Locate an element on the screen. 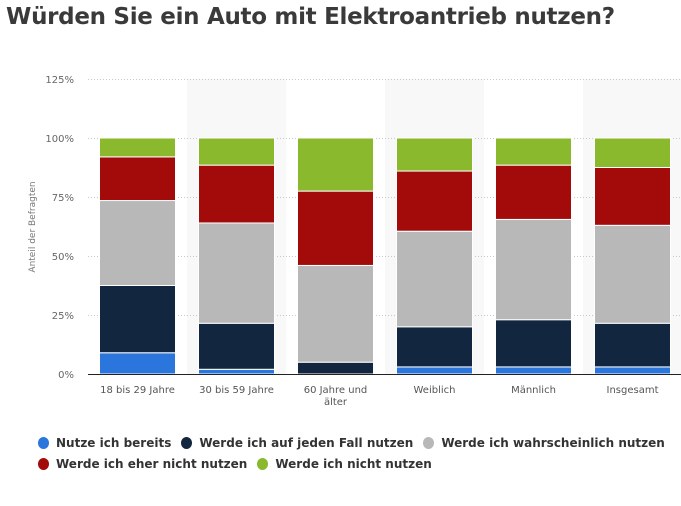 The image size is (681, 506). y-axis-label: Anteil der Befragten is located at coordinates (33, 226).